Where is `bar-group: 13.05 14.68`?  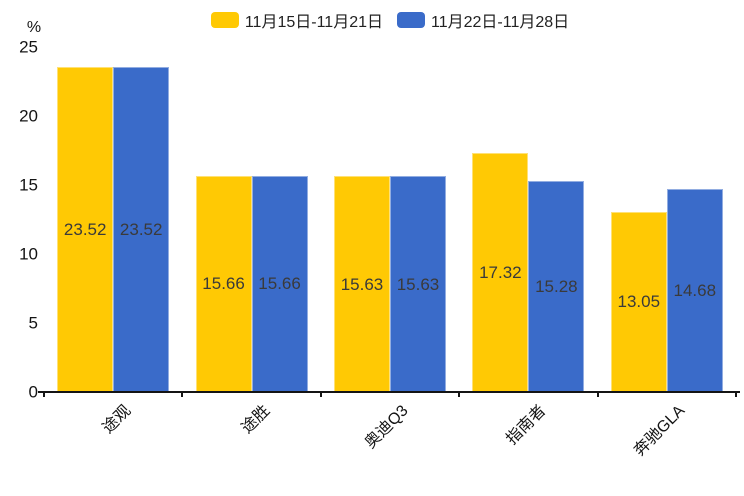 bar-group: 13.05 14.68 is located at coordinates (667, 219).